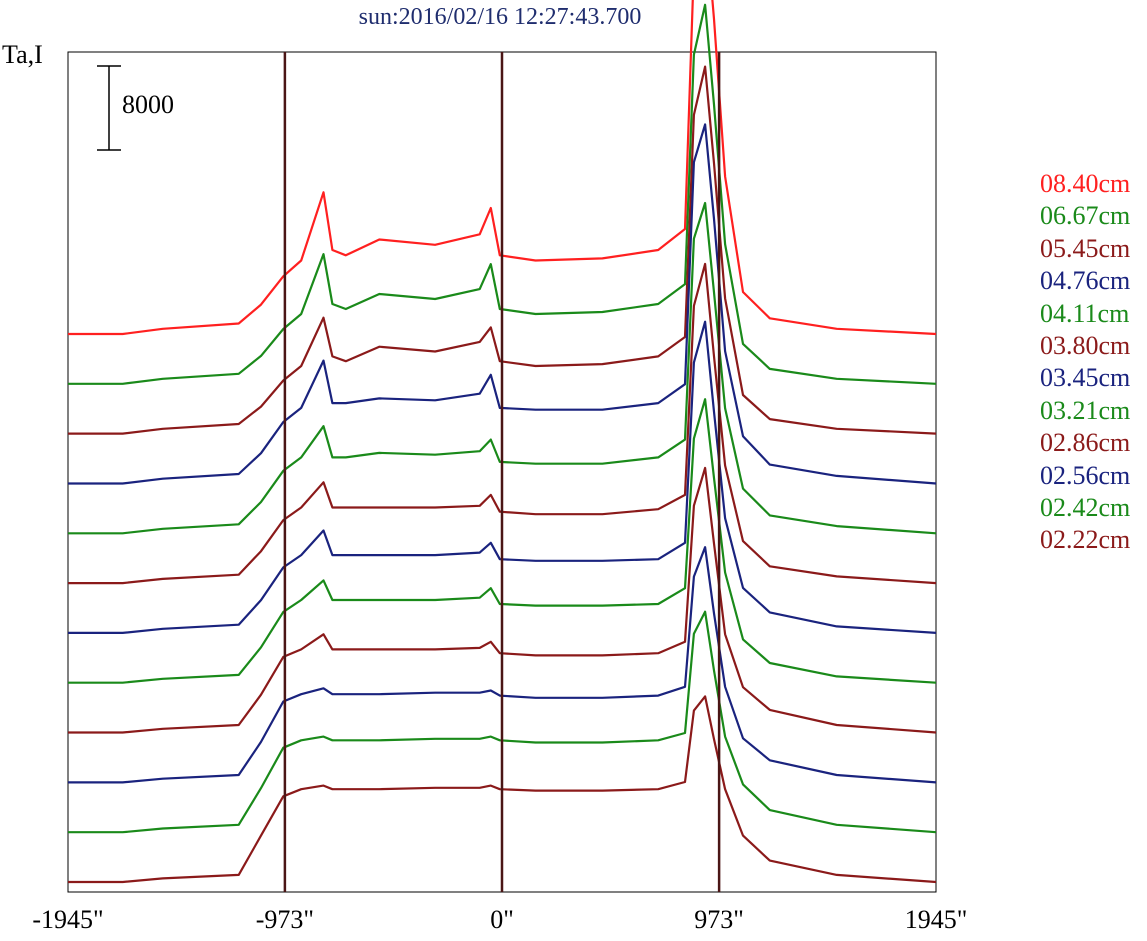 The image size is (1147, 941). I want to click on chart-title: sun:2016/02/16 12:27:43.700, so click(500, 17).